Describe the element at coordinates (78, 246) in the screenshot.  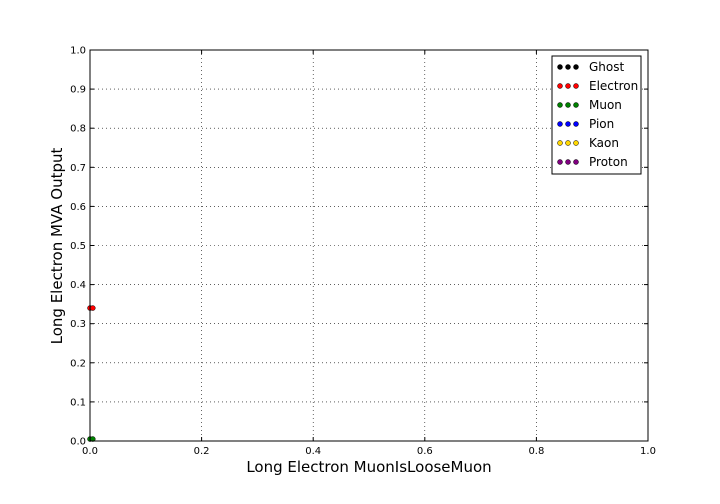
I see `y-tick-label: 0.5` at that location.